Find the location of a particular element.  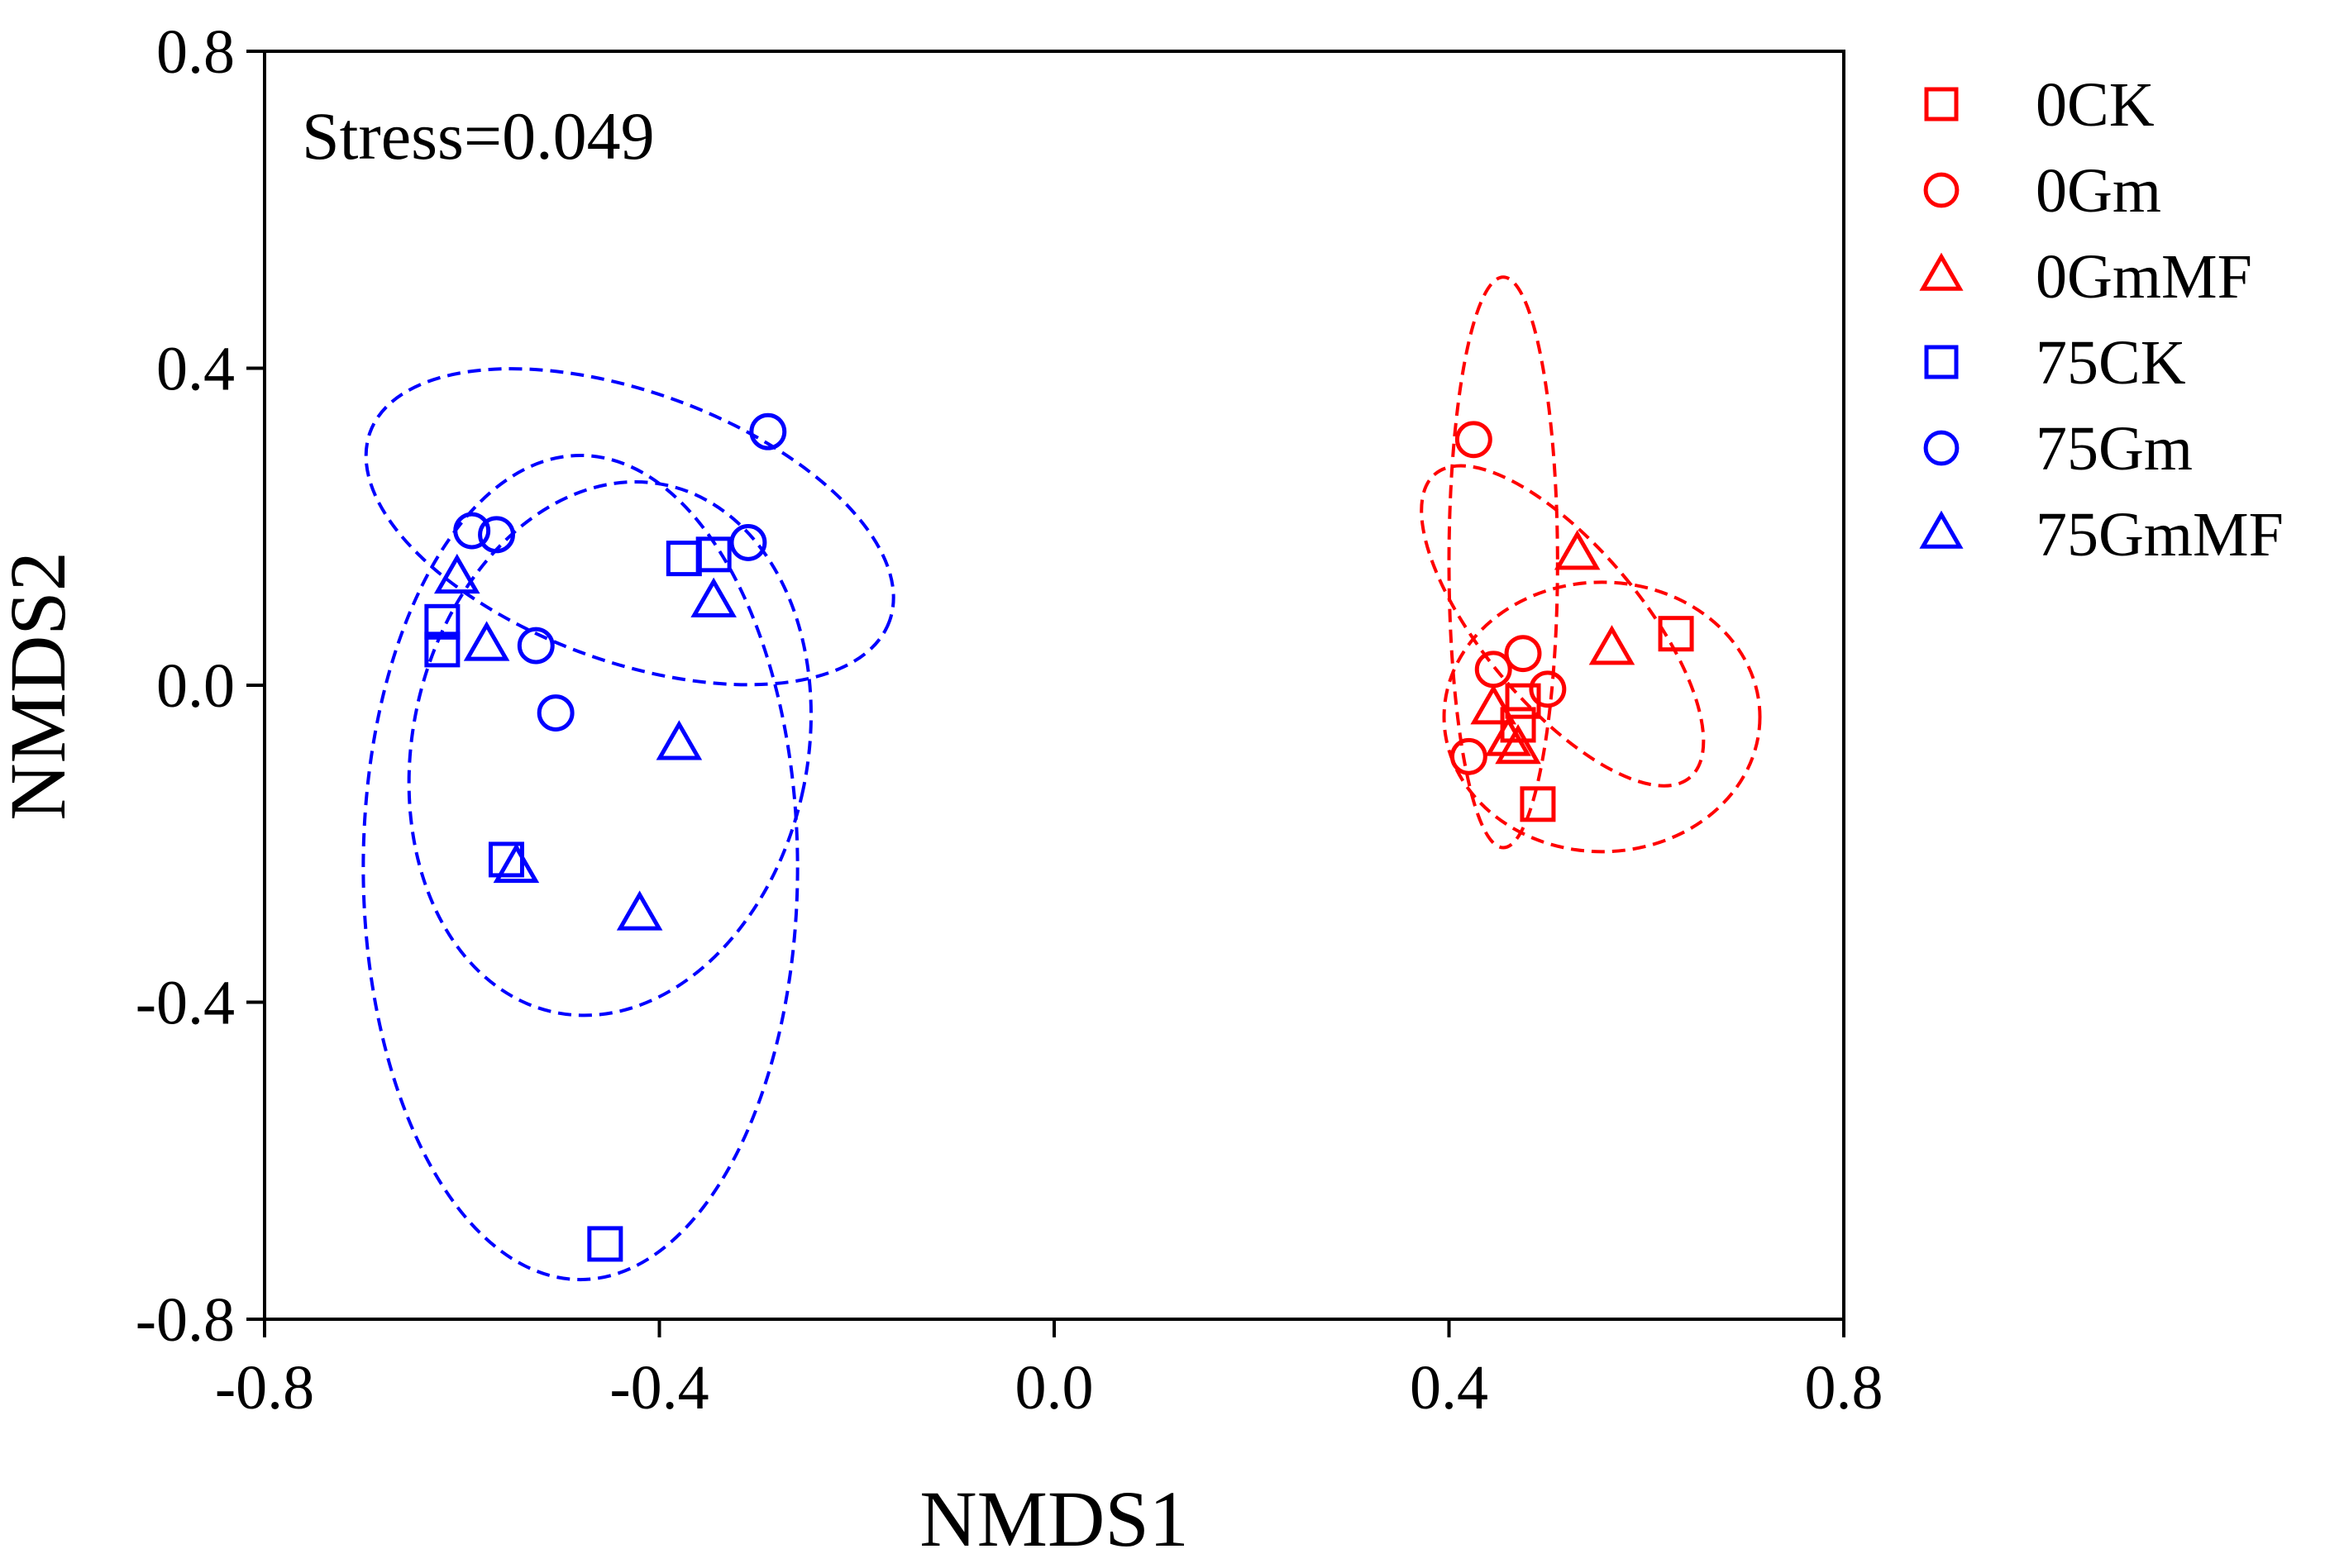

legend-label-75gm: 75Gm is located at coordinates (2114, 449).